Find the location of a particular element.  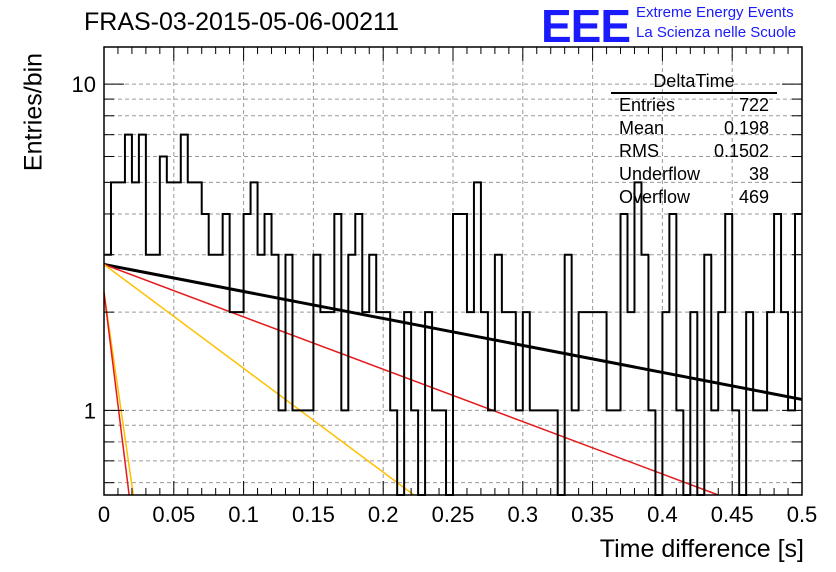

stats-row-underflow: Underflow 38 is located at coordinates (694, 174).